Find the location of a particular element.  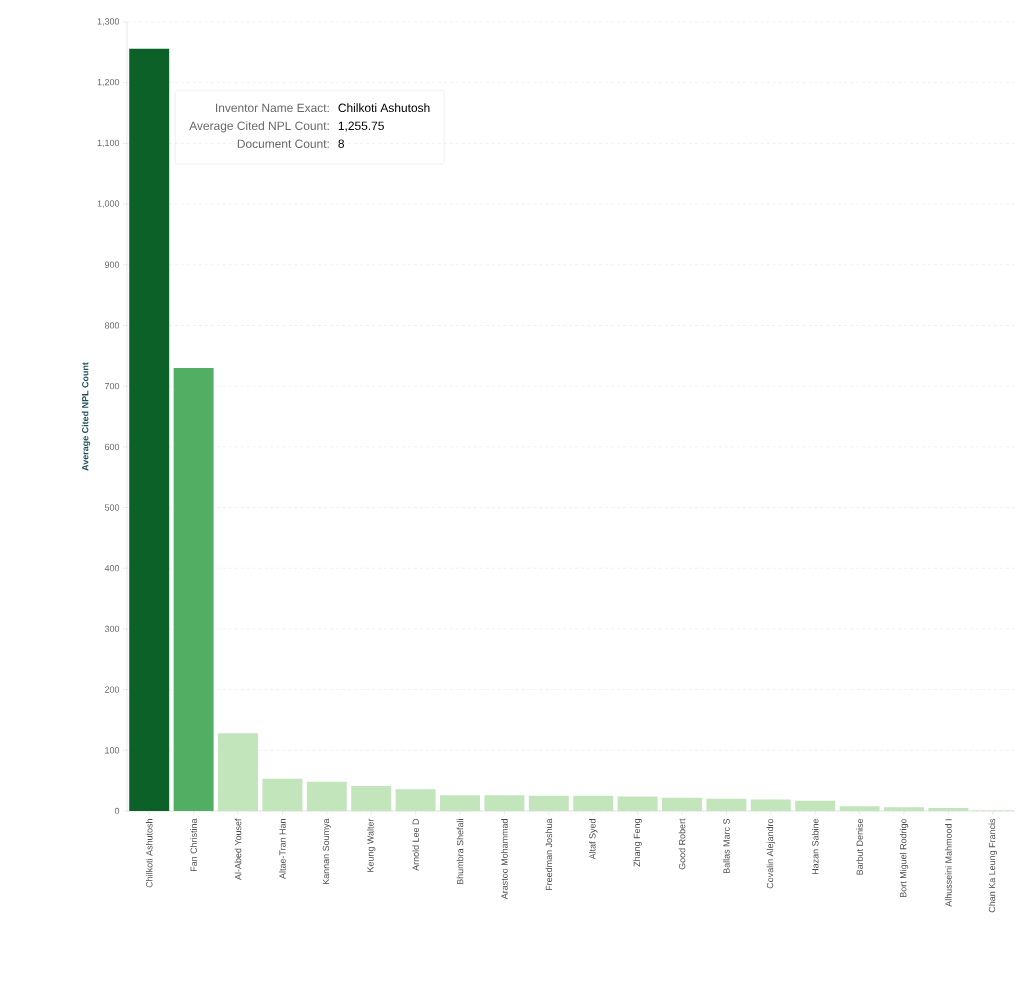

x-tick-label: Barbut Denise is located at coordinates (859, 846).